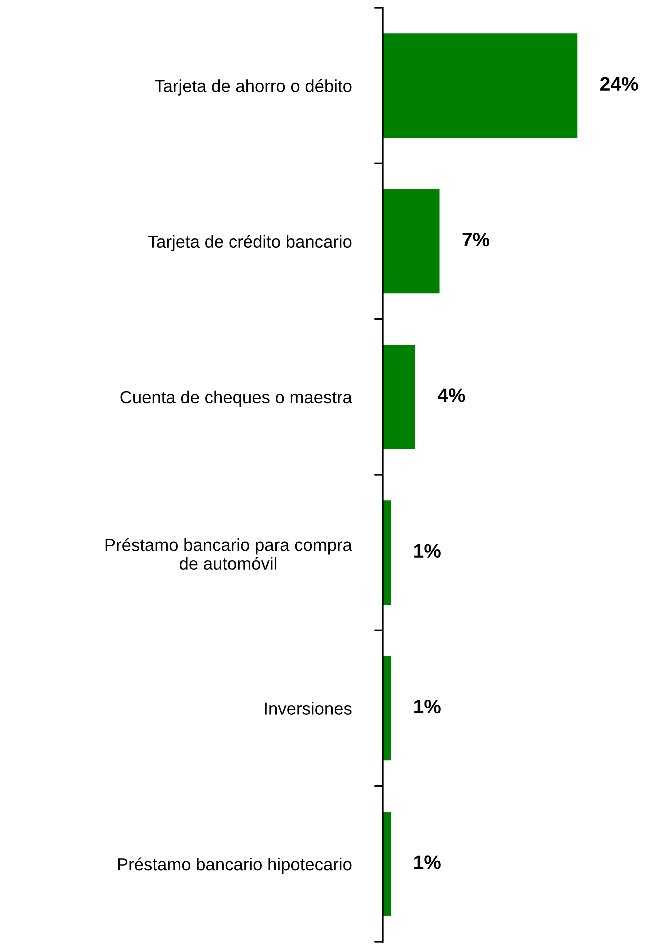 The width and height of the screenshot is (649, 945). I want to click on y-tick-label: Tarjeta de crédito bancario, so click(250, 243).